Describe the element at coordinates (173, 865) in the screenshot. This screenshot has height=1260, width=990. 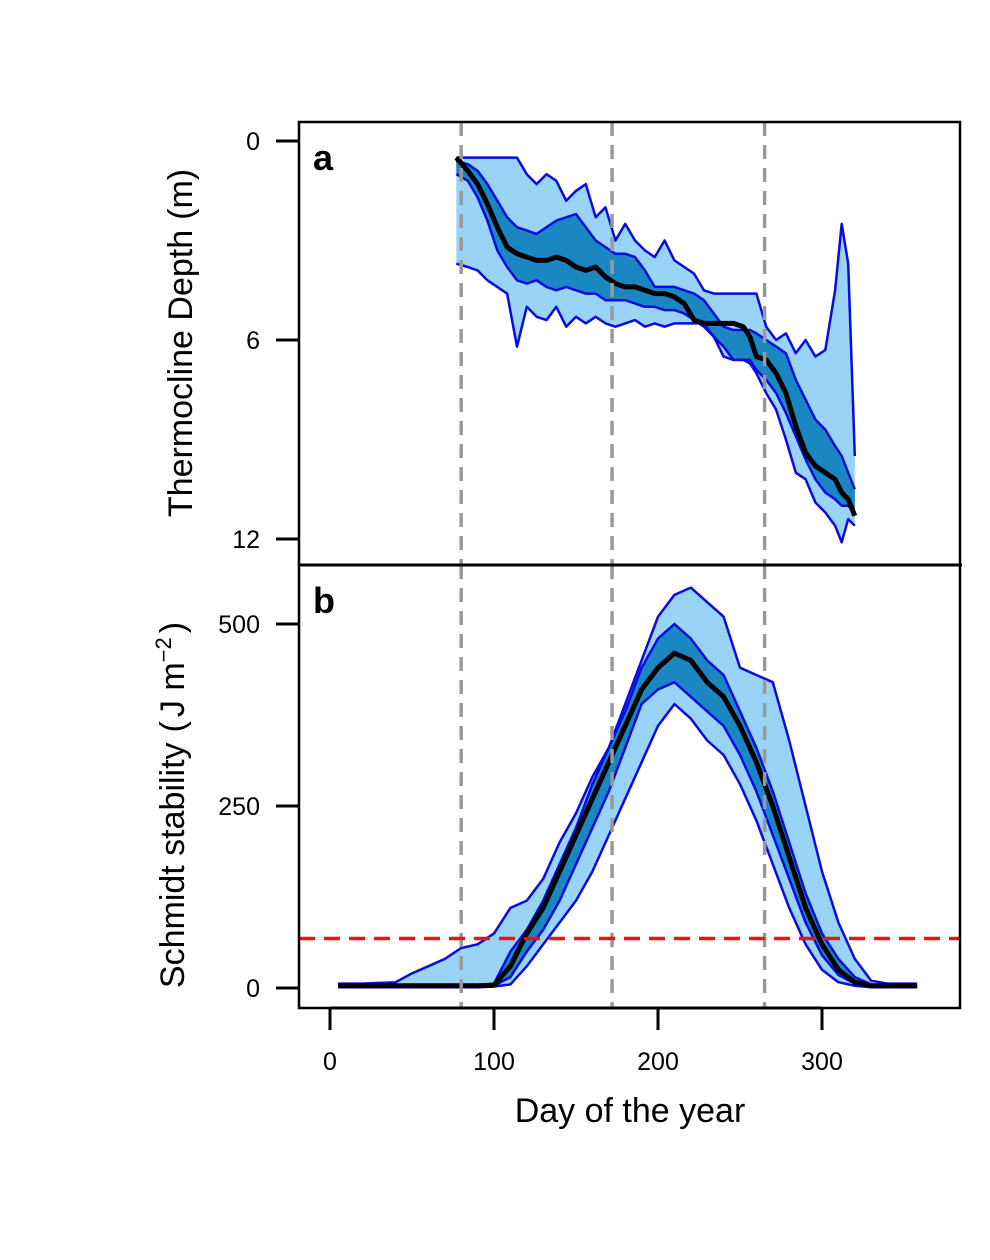
I see `panel-b-y-axis-title-text: Schmidt stability` at that location.